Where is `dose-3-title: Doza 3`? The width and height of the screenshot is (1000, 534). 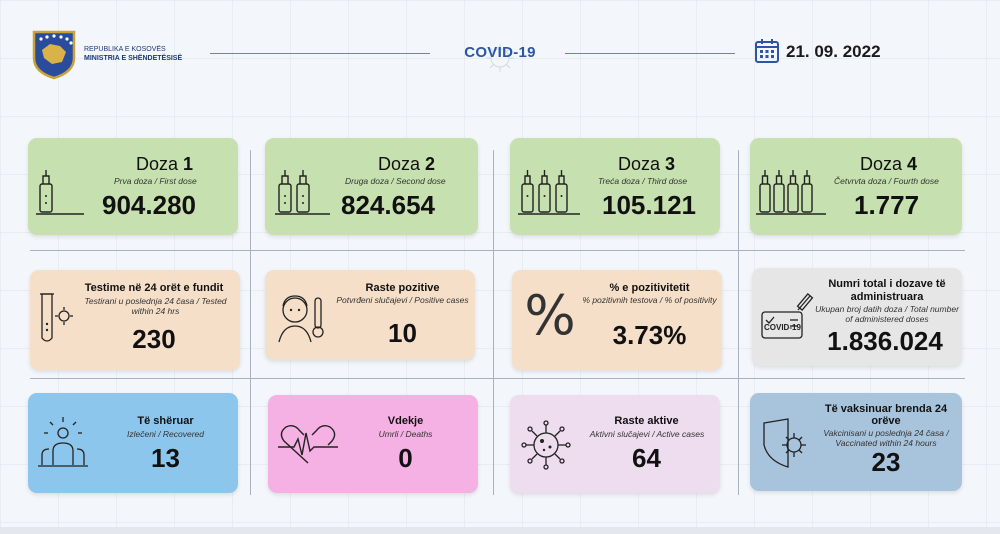
dose-3-title: Doza 3 is located at coordinates (647, 164).